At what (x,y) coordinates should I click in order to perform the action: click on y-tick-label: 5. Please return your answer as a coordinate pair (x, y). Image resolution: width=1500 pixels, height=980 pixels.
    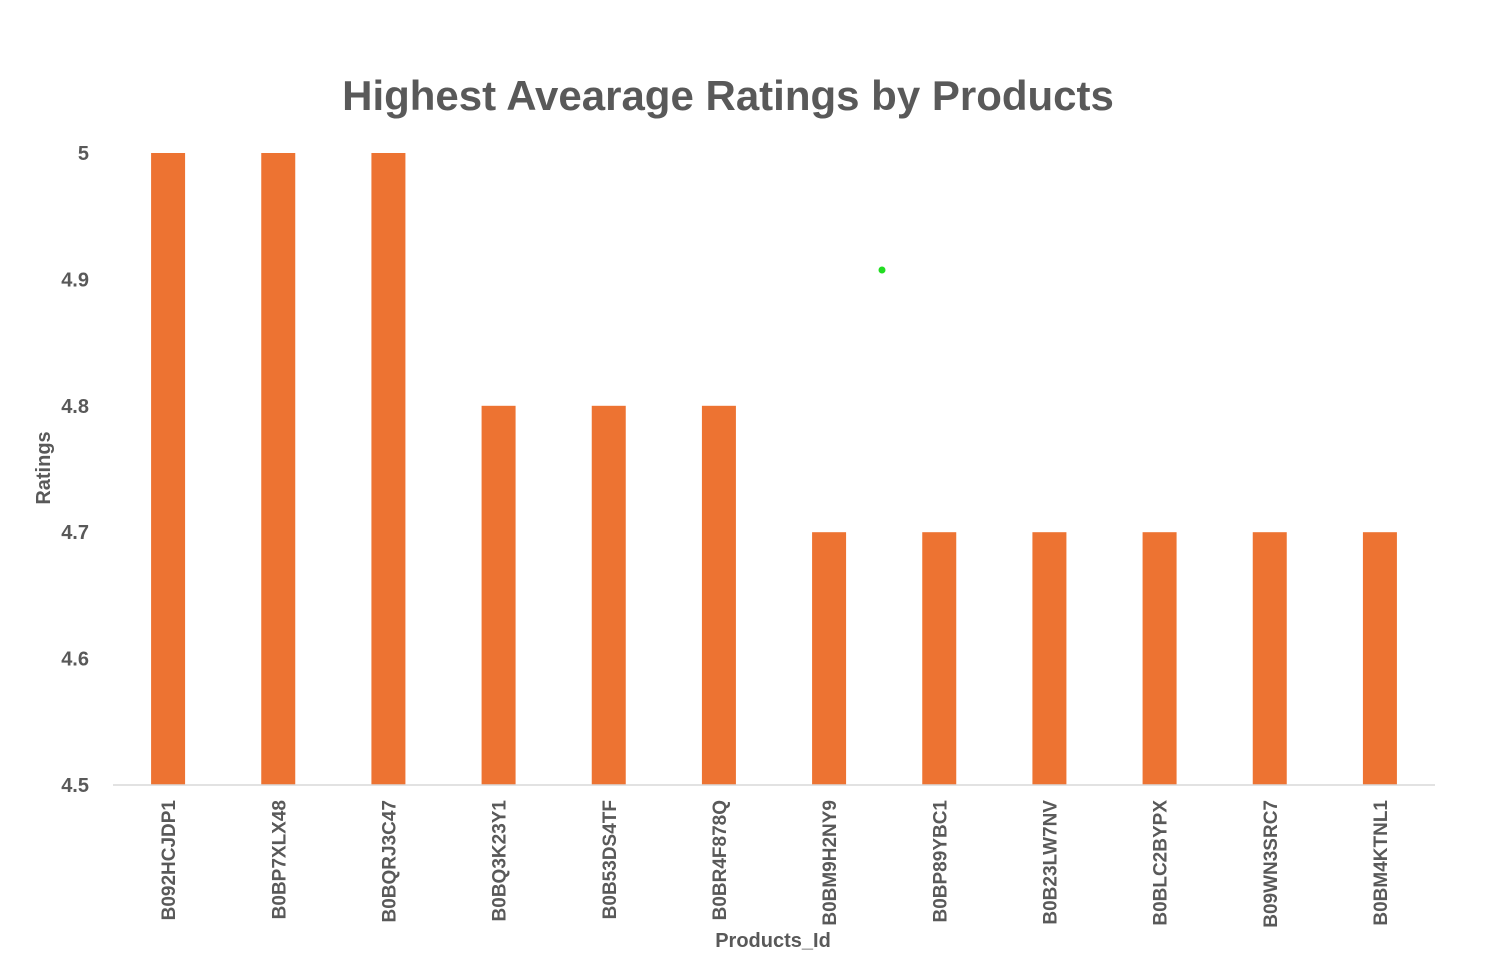
    Looking at the image, I should click on (83, 154).